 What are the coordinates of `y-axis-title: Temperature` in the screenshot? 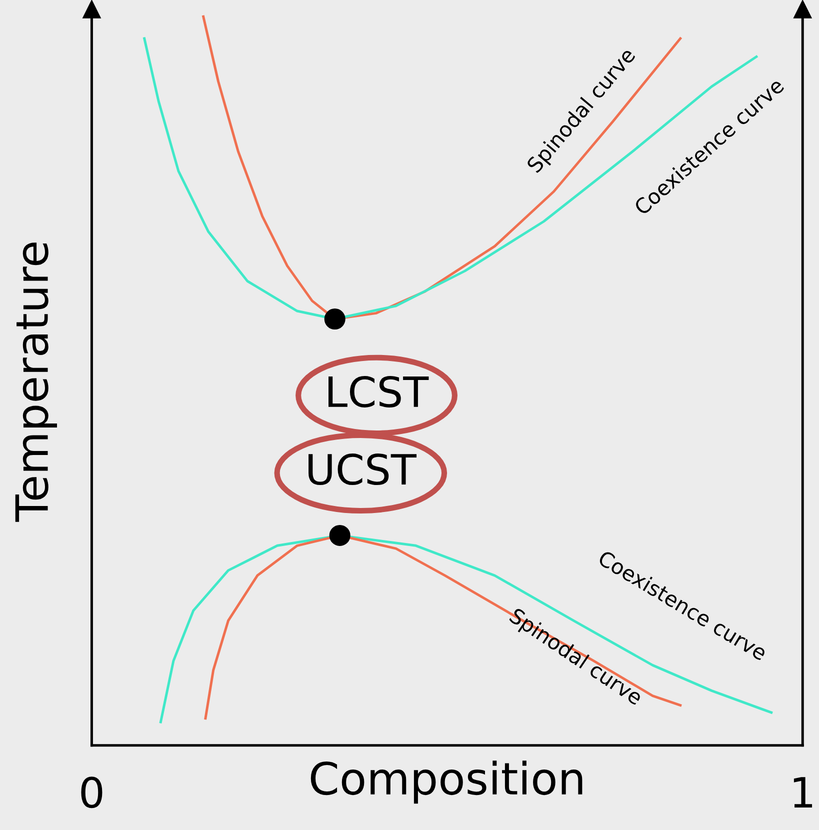 It's located at (36, 382).